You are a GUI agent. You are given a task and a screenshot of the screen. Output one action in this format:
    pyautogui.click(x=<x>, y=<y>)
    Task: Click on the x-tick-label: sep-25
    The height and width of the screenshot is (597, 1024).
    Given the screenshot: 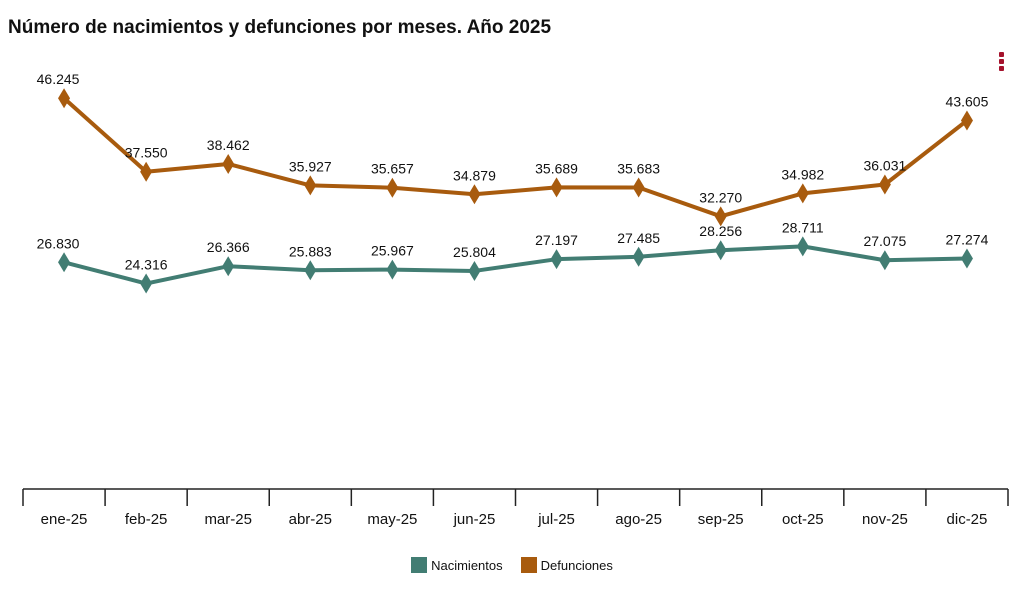 What is the action you would take?
    pyautogui.click(x=721, y=519)
    